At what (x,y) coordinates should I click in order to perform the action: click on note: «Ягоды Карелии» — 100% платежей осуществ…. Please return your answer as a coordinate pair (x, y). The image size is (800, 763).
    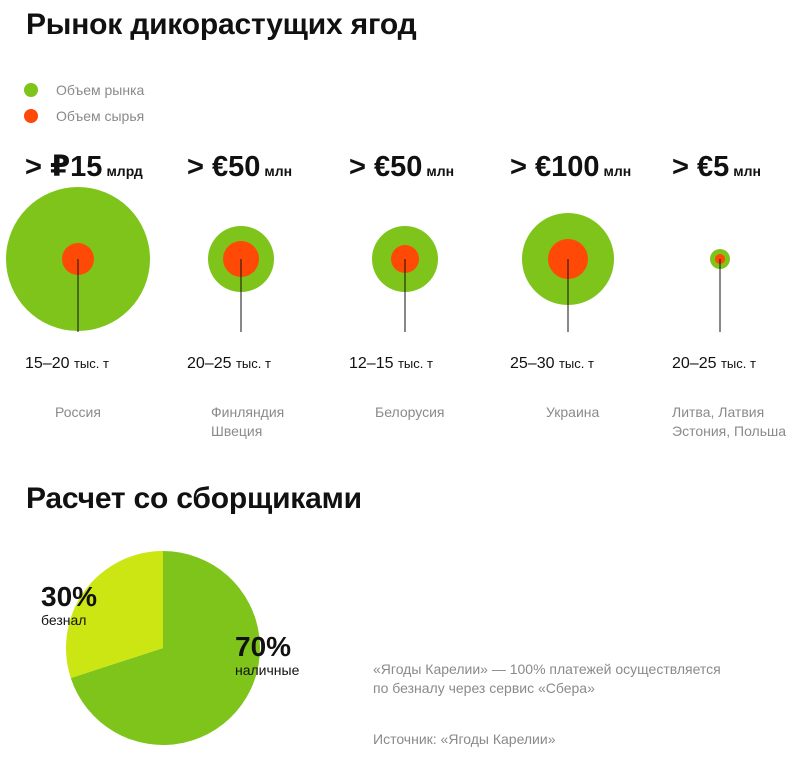
    Looking at the image, I should click on (547, 679).